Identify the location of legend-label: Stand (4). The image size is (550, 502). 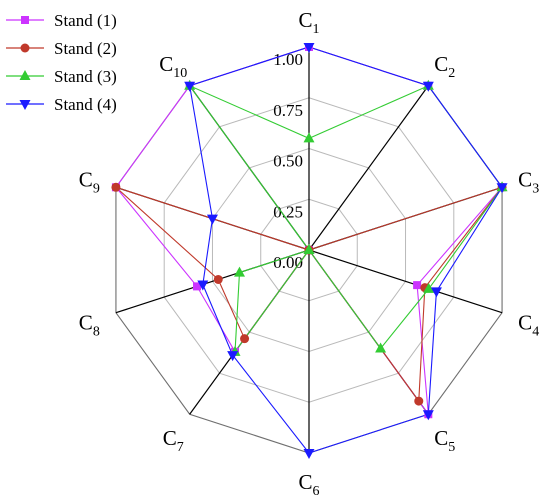
(85, 104).